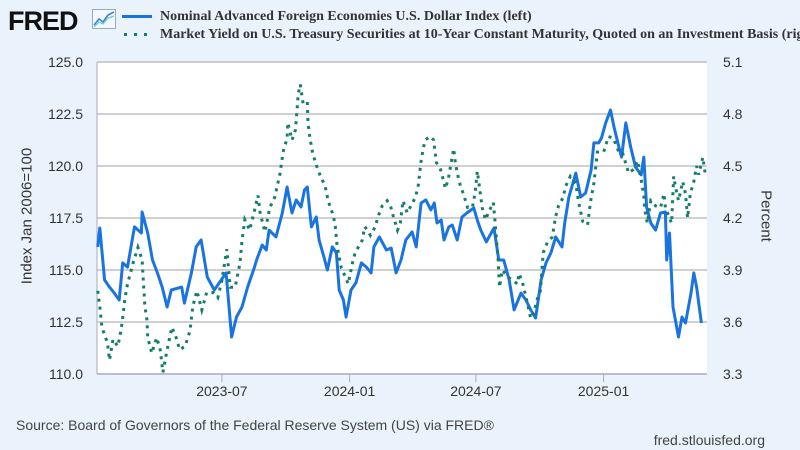 The image size is (800, 450). Describe the element at coordinates (733, 166) in the screenshot. I see `y-tick-label-right: 4.5` at that location.